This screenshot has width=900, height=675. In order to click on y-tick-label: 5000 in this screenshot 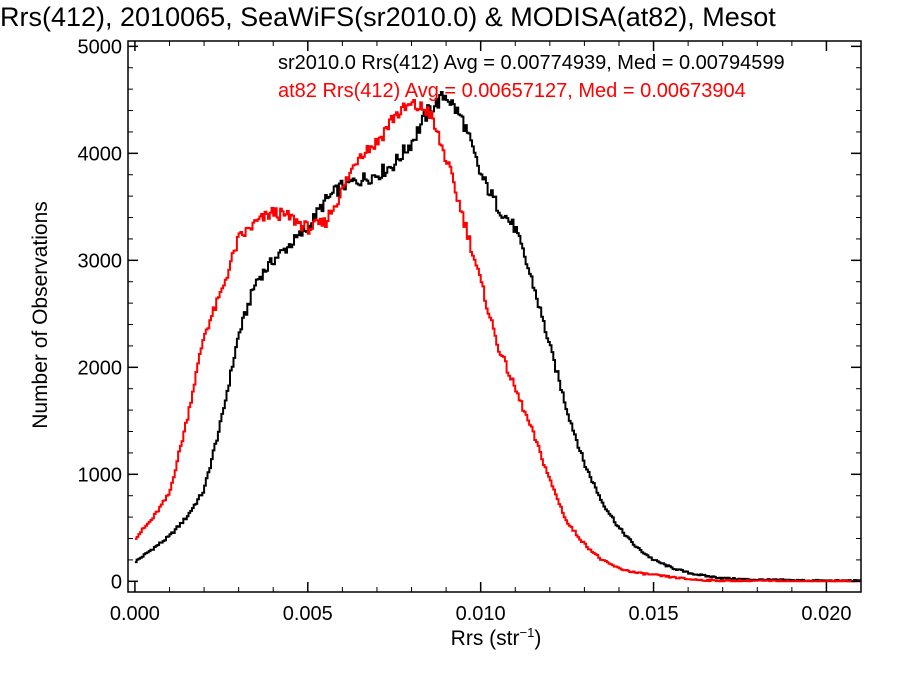, I will do `click(100, 47)`.